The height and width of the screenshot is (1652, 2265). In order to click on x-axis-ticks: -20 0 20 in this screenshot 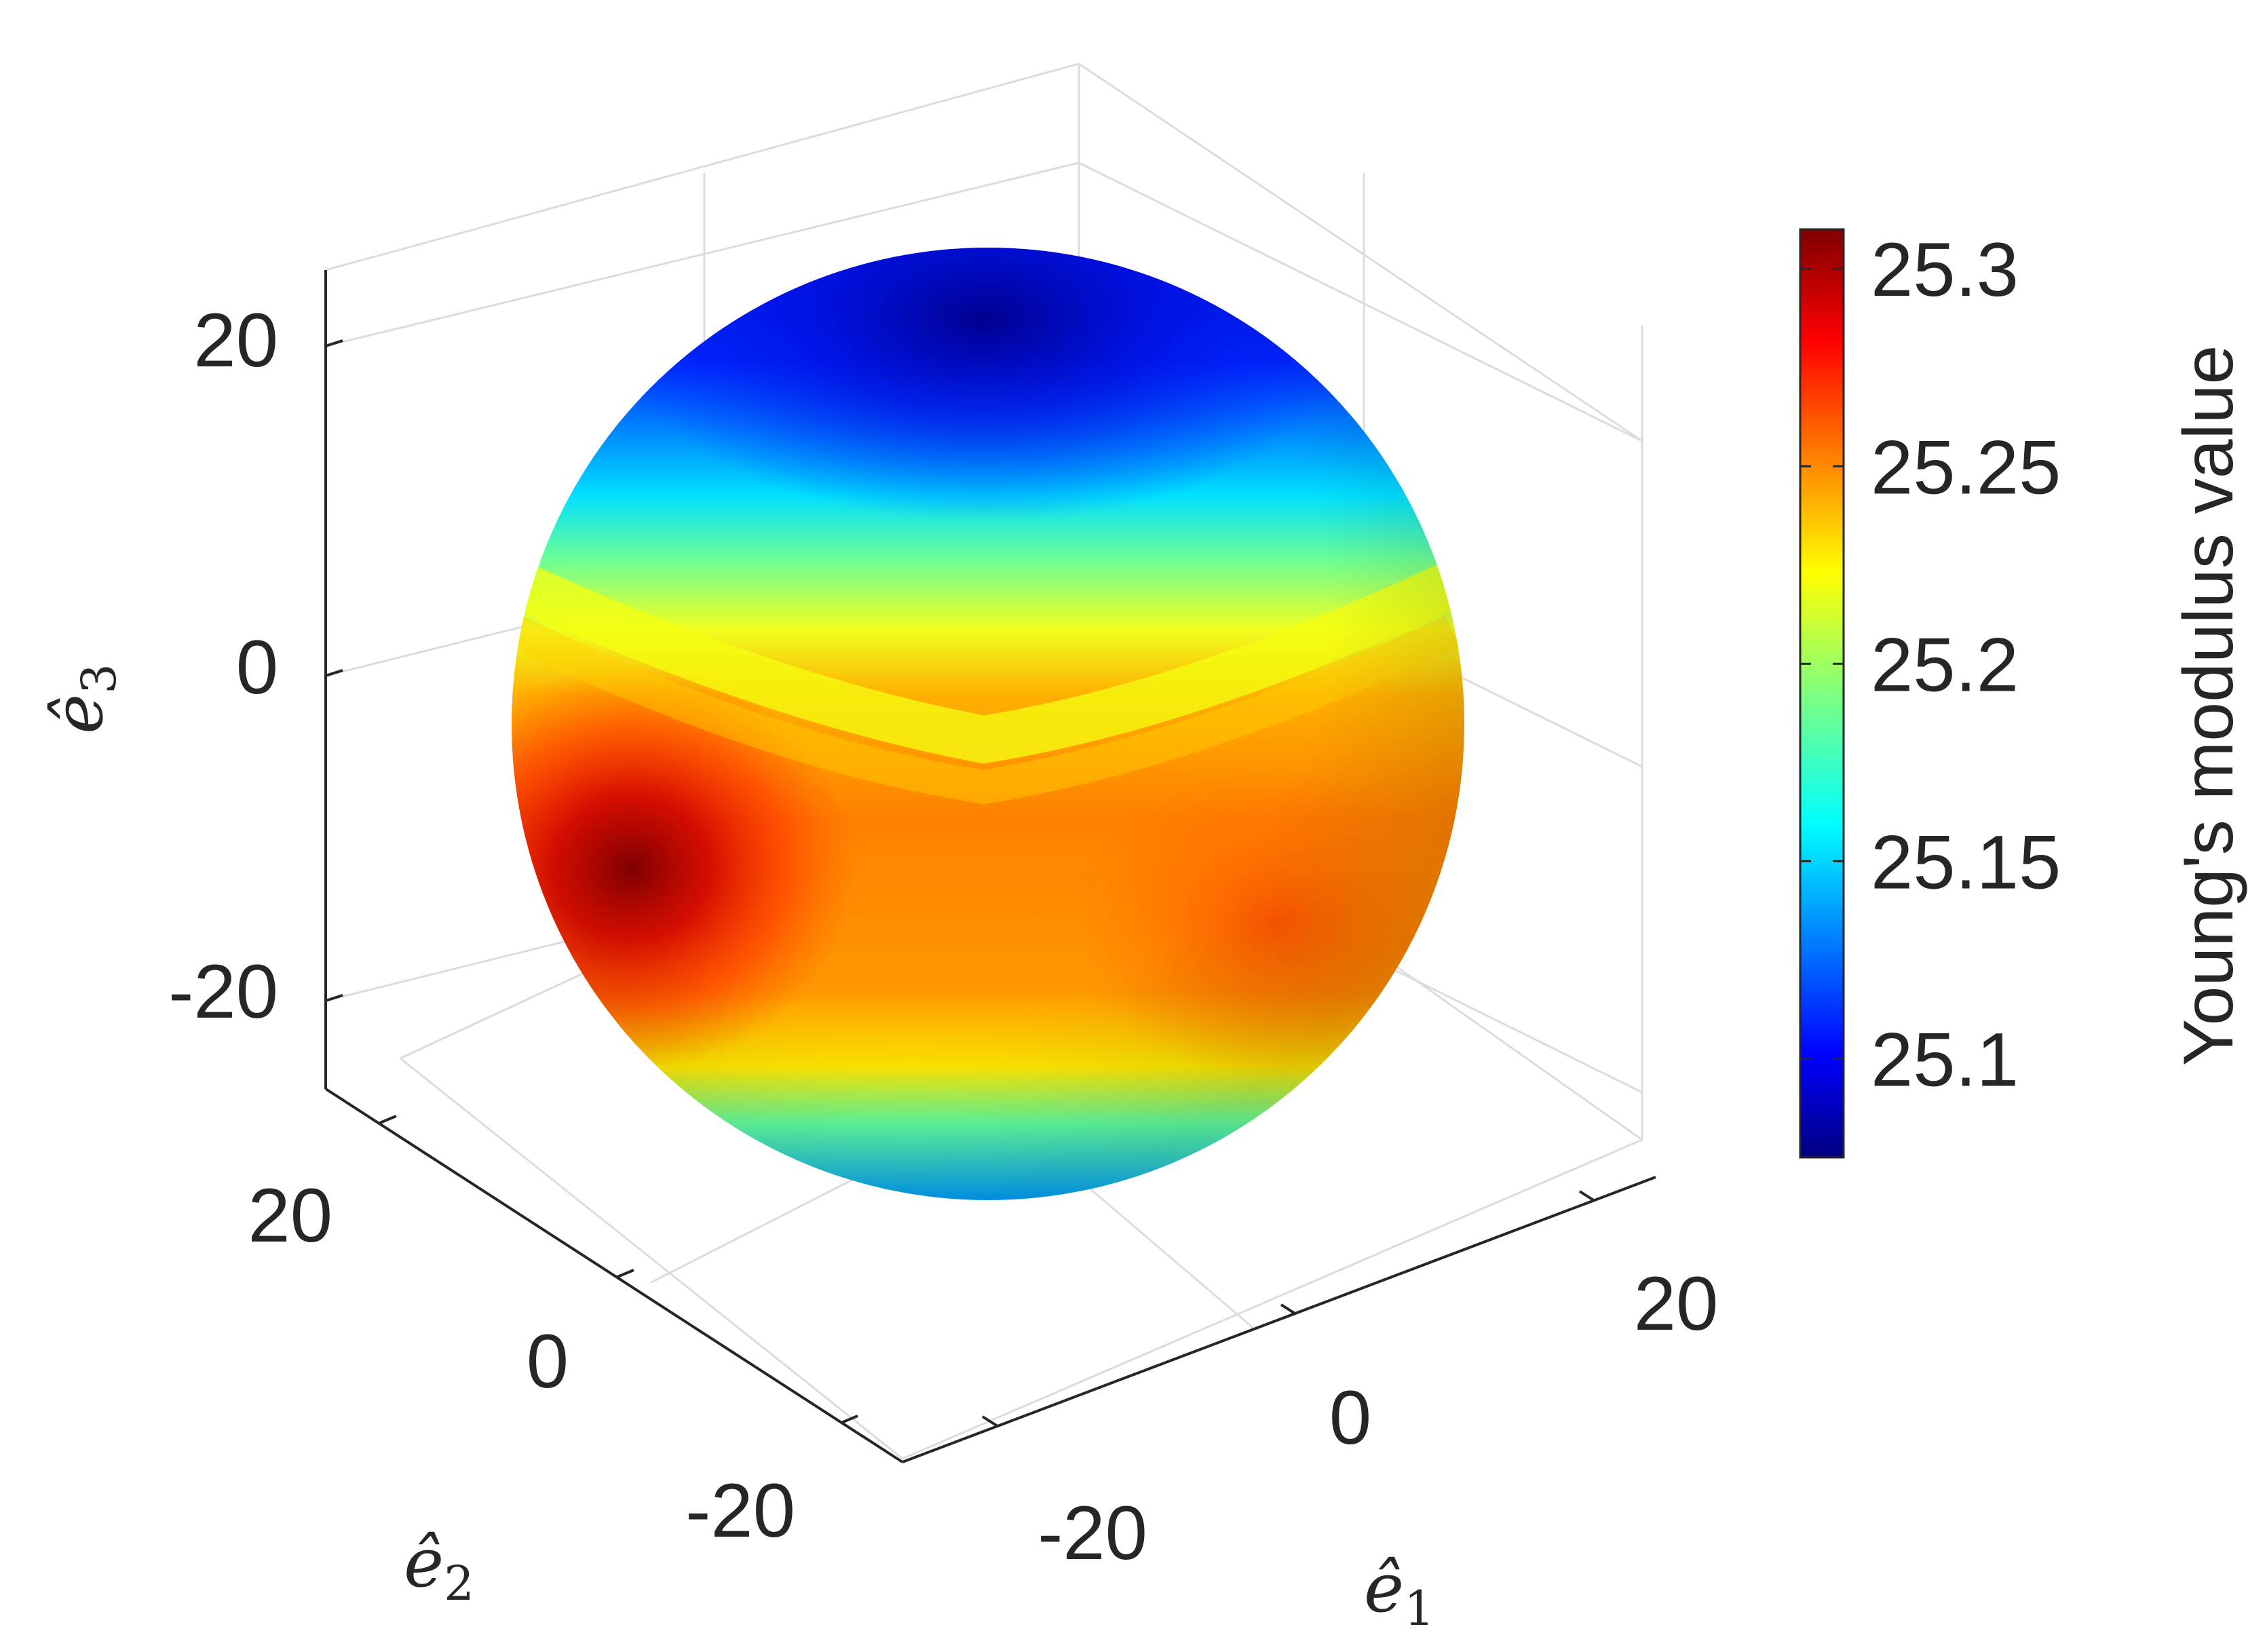, I will do `click(1378, 1418)`.